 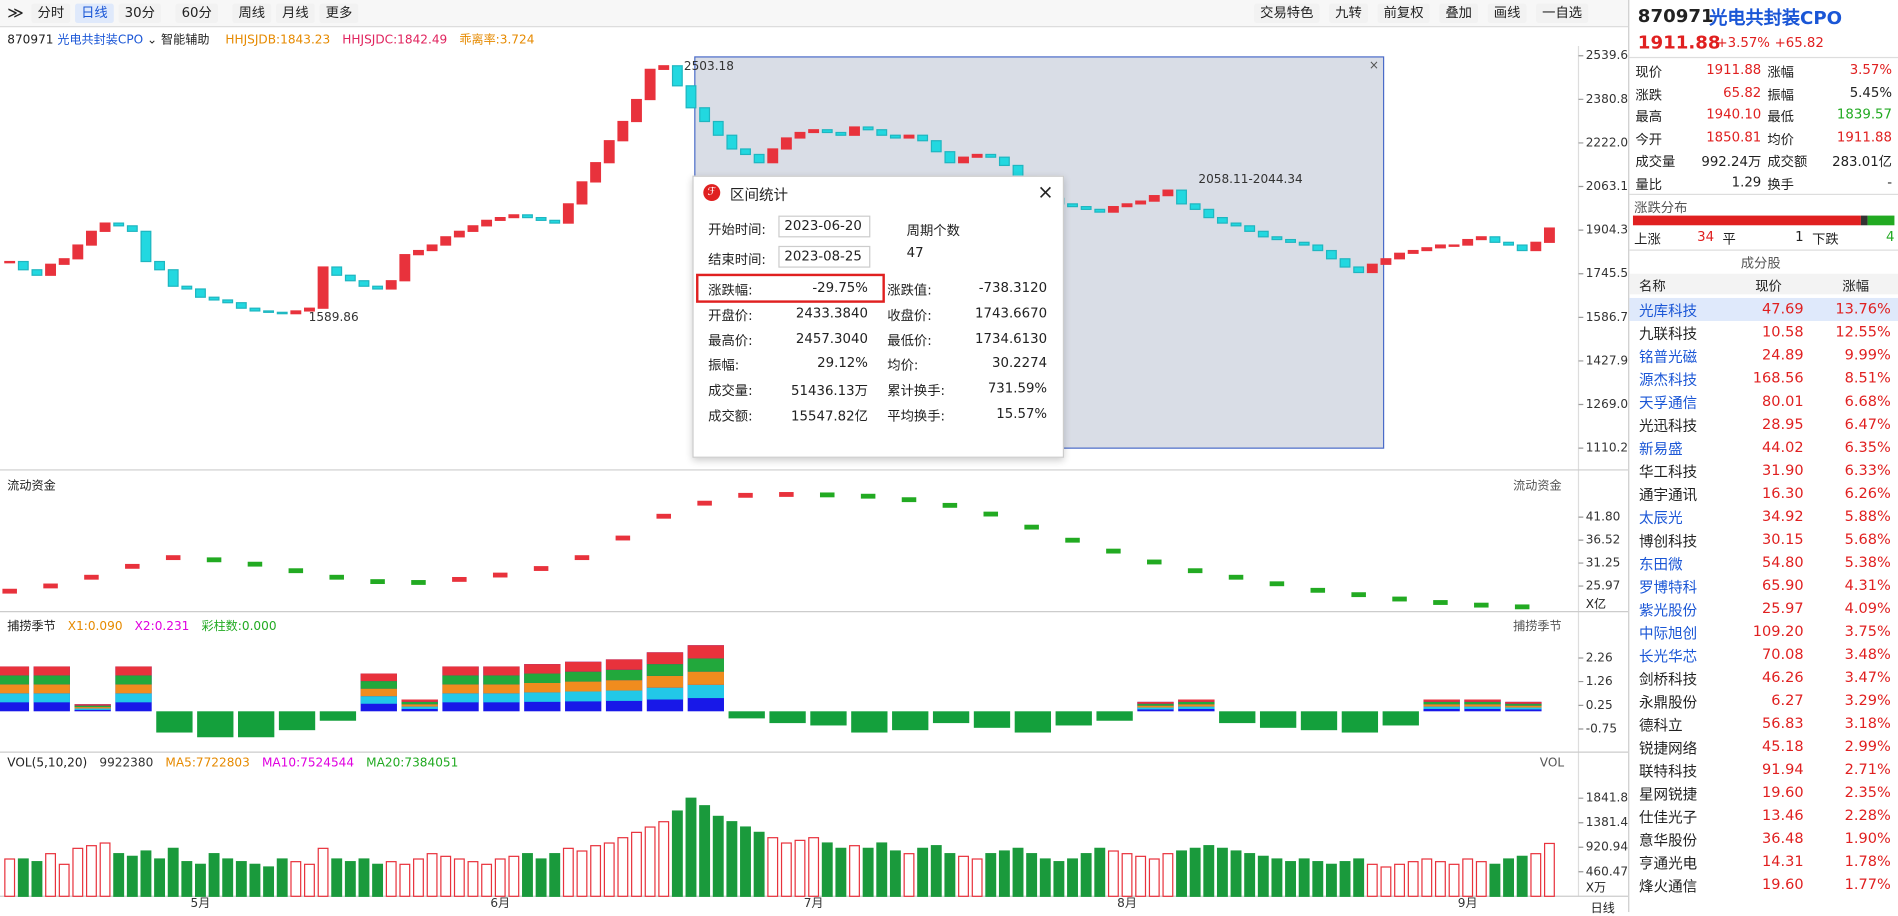 I want to click on tab: 月线, so click(x=295, y=13).